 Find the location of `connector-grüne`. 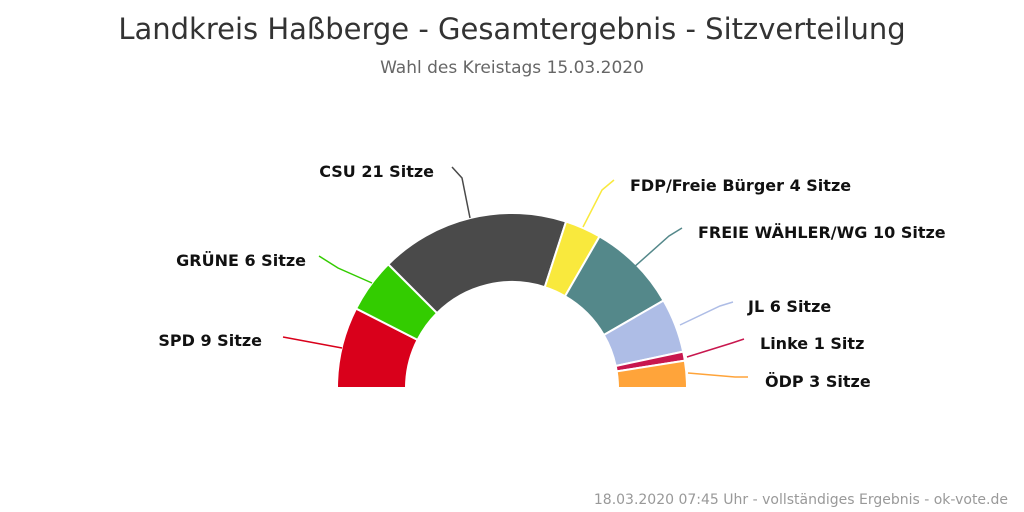

connector-grüne is located at coordinates (345, 269).